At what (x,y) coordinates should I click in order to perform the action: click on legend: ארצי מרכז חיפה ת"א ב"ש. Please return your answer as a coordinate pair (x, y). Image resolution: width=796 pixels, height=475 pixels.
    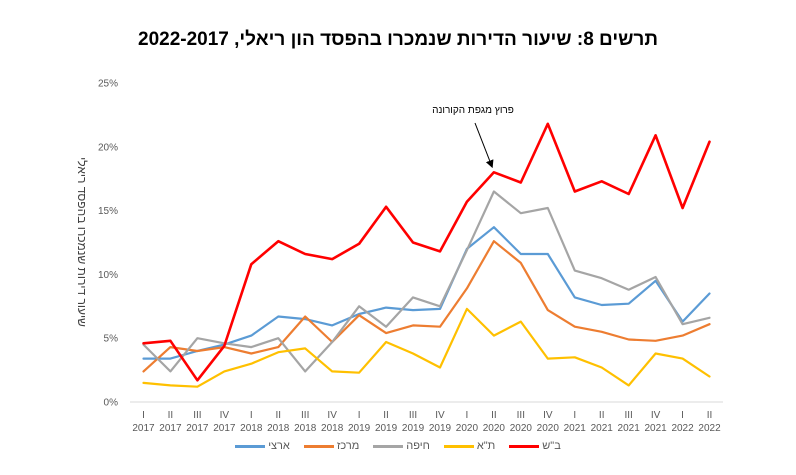
    Looking at the image, I should click on (398, 446).